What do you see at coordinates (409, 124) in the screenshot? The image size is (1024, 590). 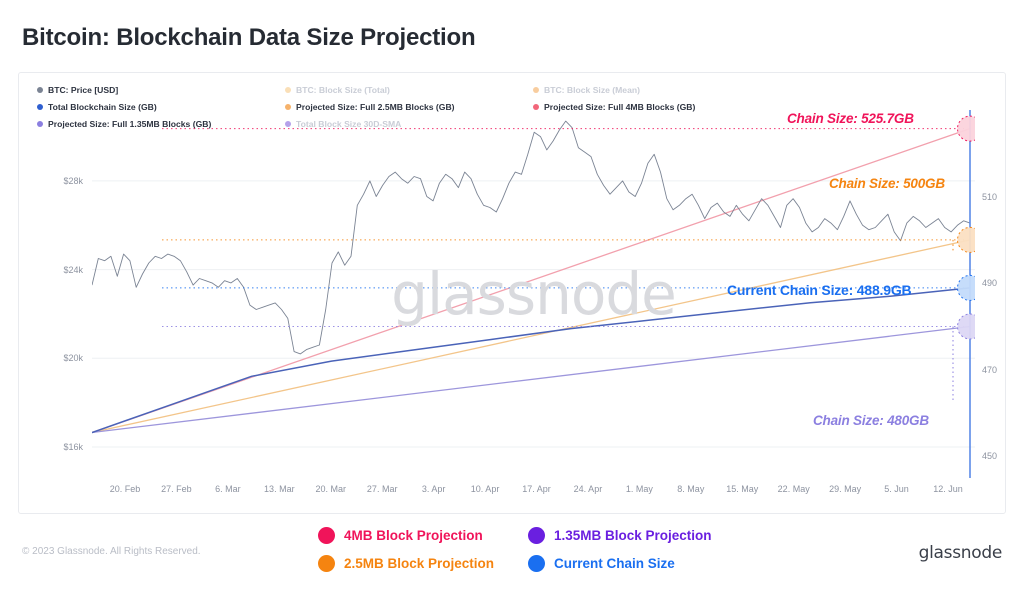 I see `top-legend-item-7: Total Block Size 30D-SMA` at bounding box center [409, 124].